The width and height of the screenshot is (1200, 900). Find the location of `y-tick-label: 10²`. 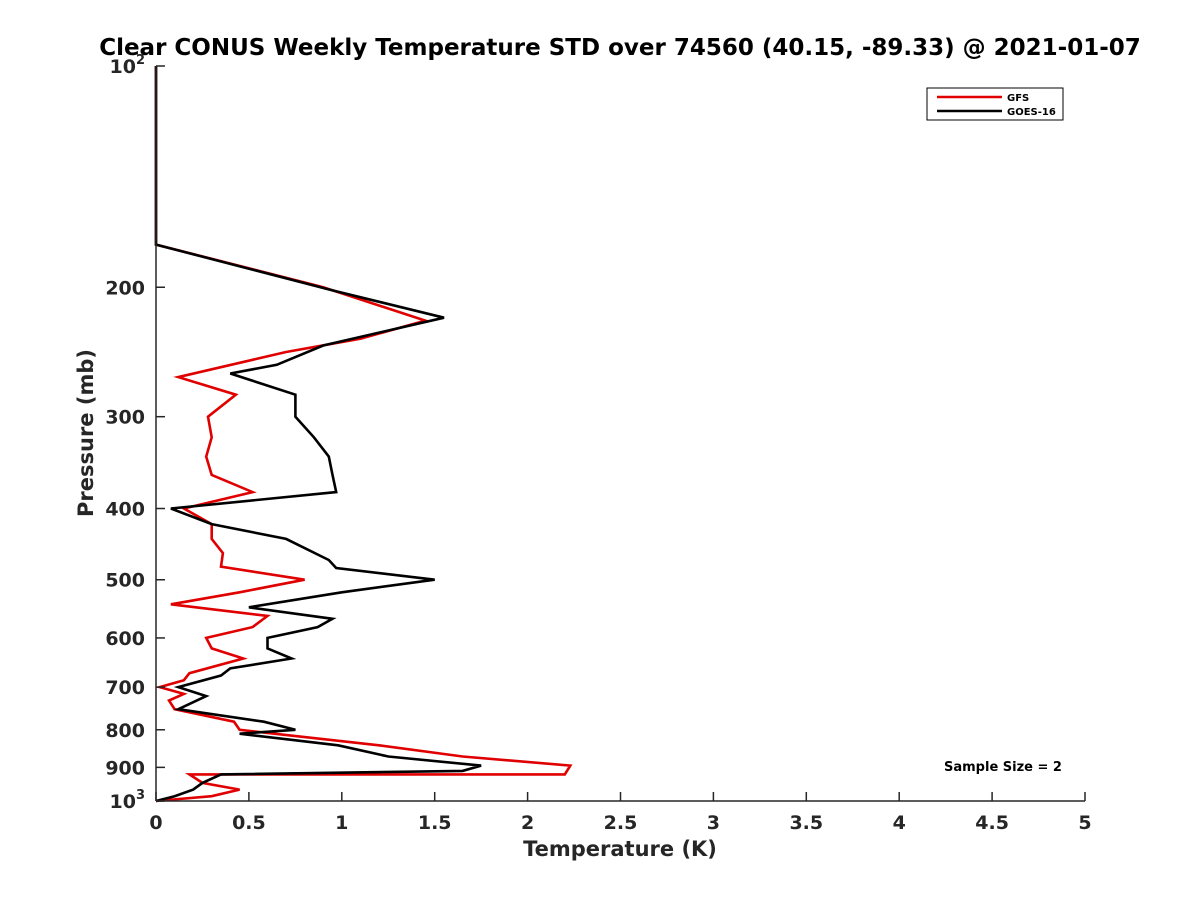

y-tick-label: 10² is located at coordinates (128, 65).